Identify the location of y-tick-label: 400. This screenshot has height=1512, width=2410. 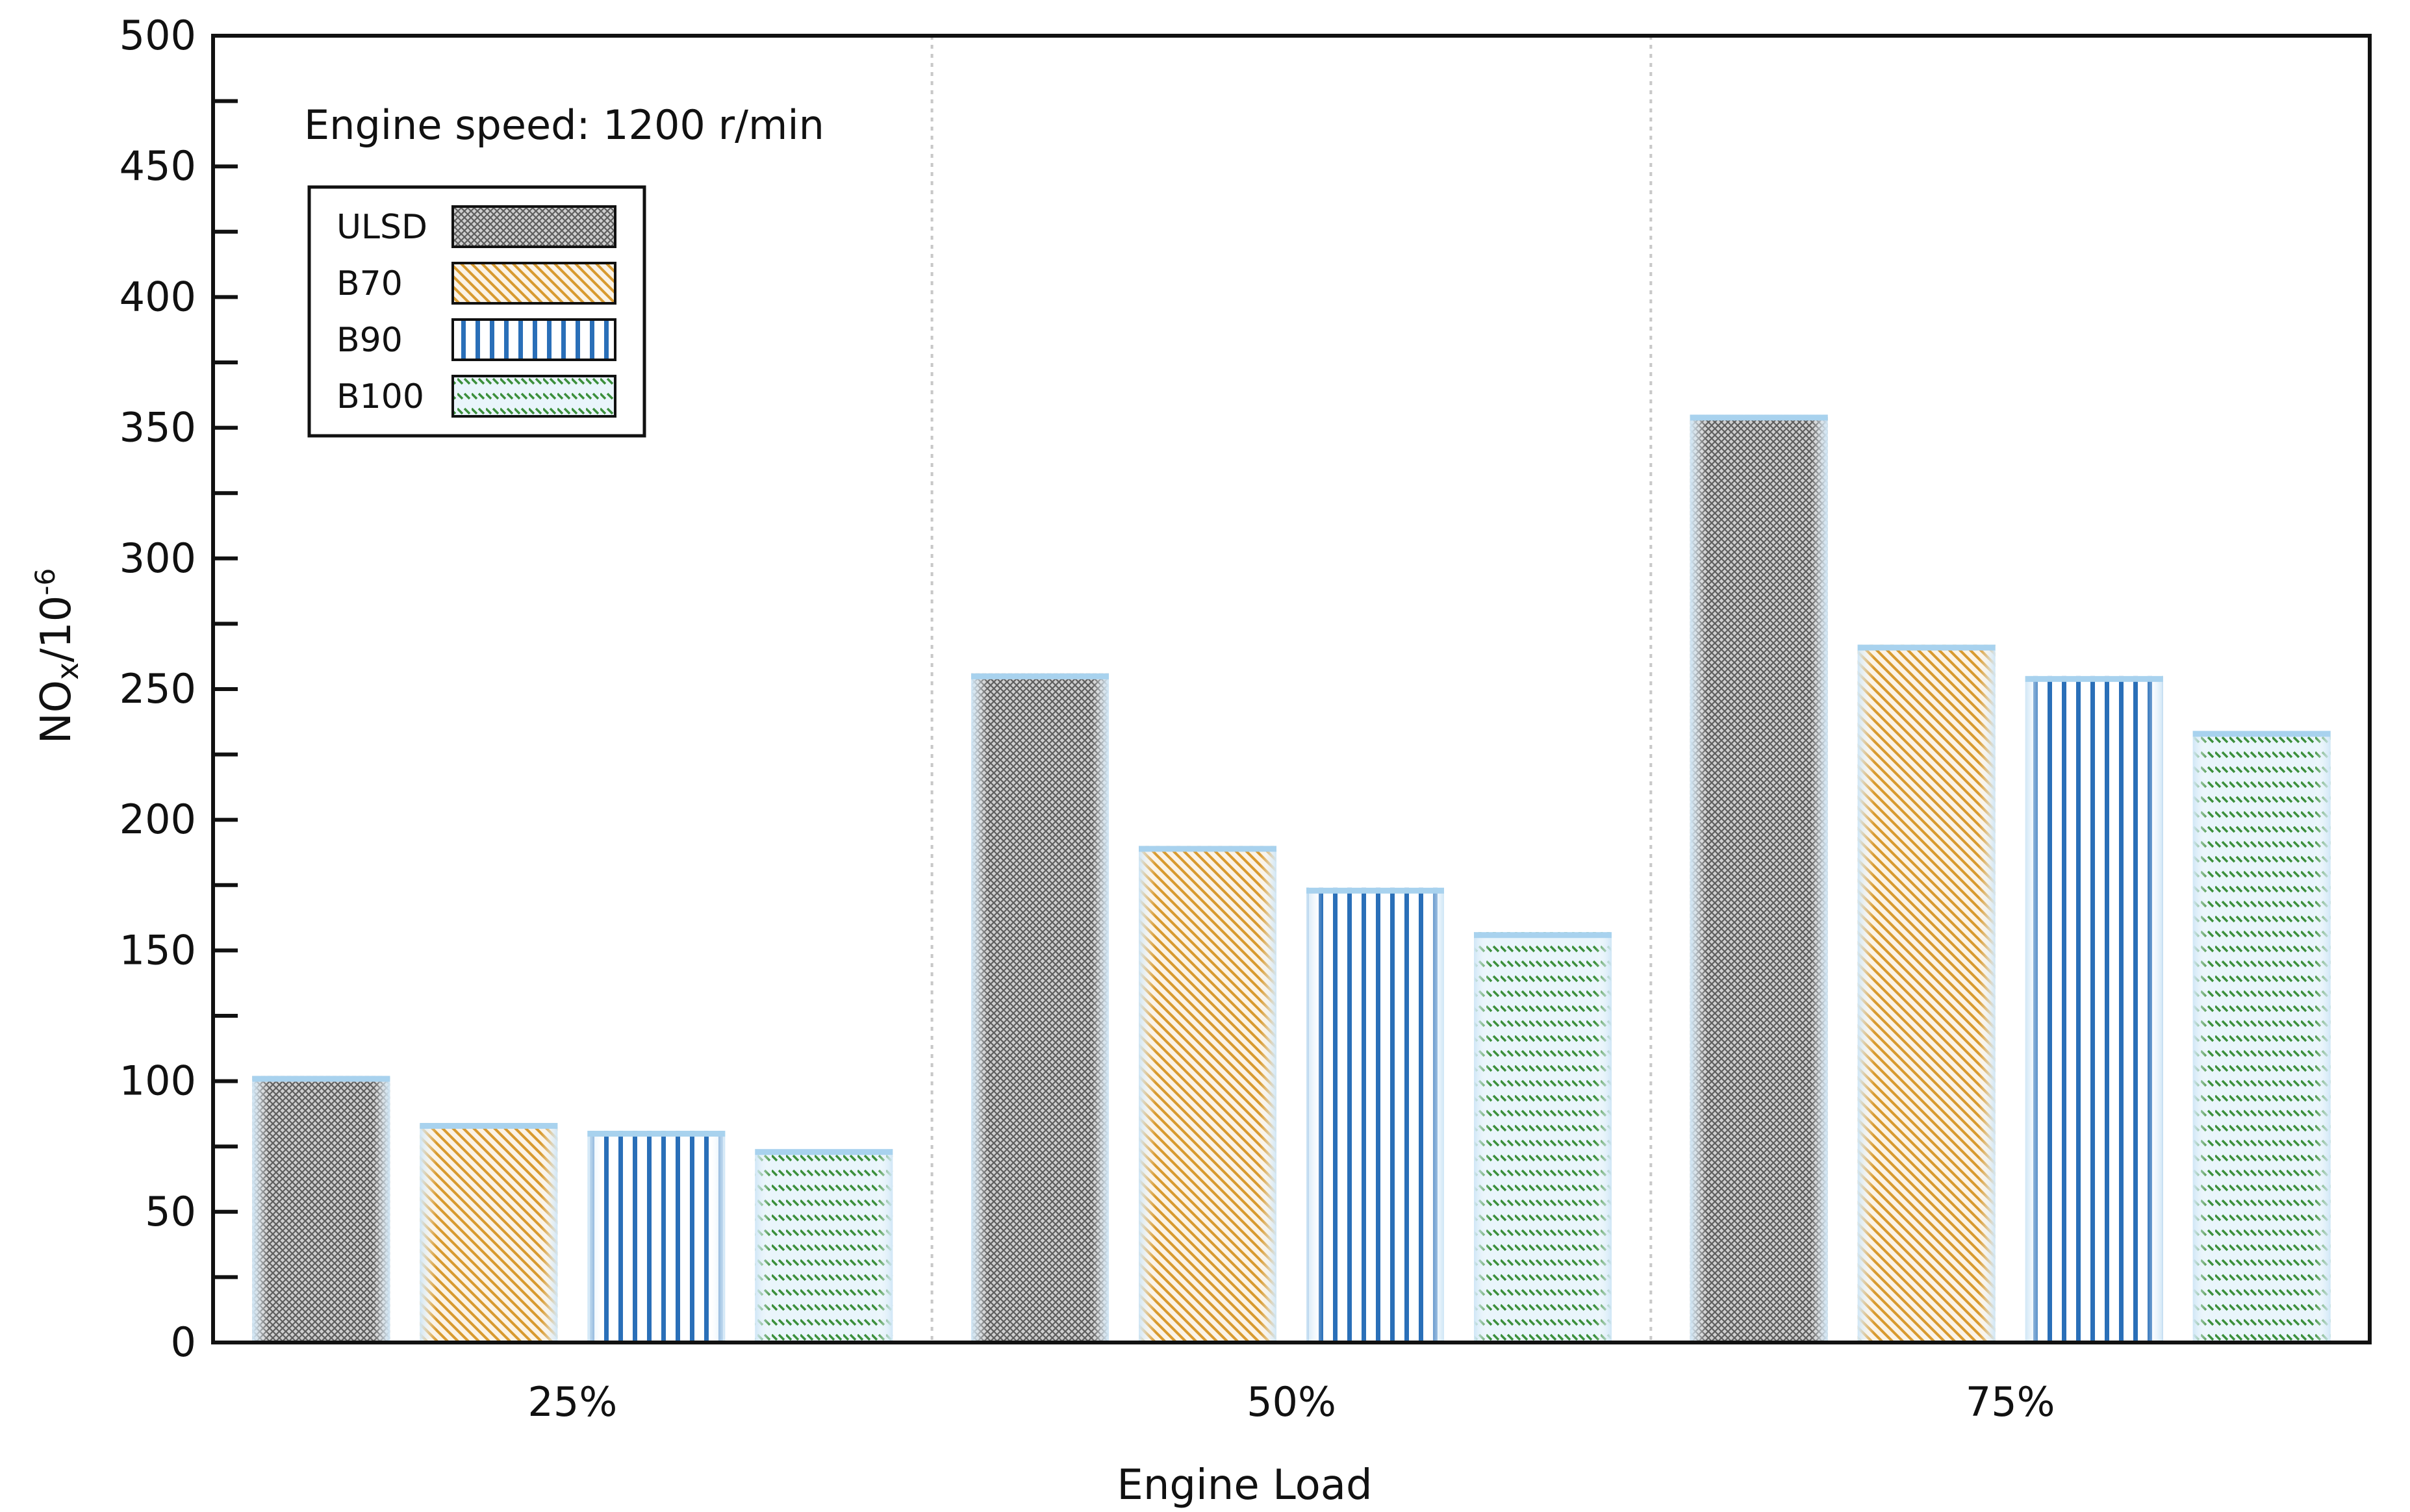
(158, 296).